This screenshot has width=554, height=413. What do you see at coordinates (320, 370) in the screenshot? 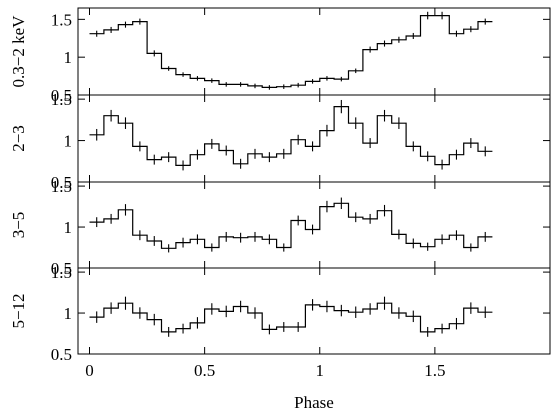
I see `x-tick-label: 1` at bounding box center [320, 370].